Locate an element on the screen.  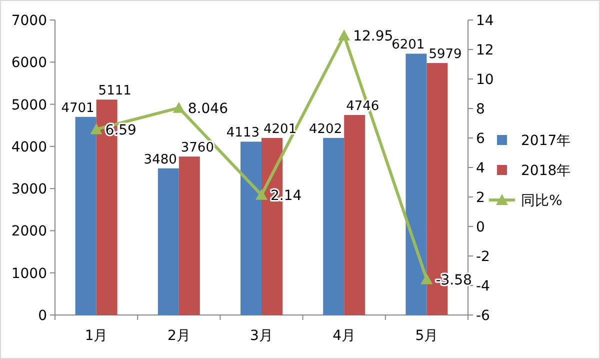
y2-tick-label: 8 is located at coordinates (480, 110).